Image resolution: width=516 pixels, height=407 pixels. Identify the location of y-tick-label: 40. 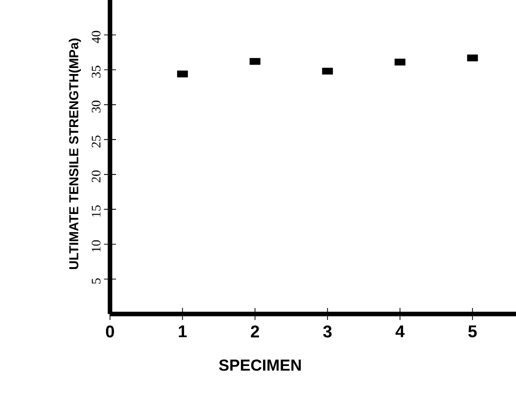
(96, 37).